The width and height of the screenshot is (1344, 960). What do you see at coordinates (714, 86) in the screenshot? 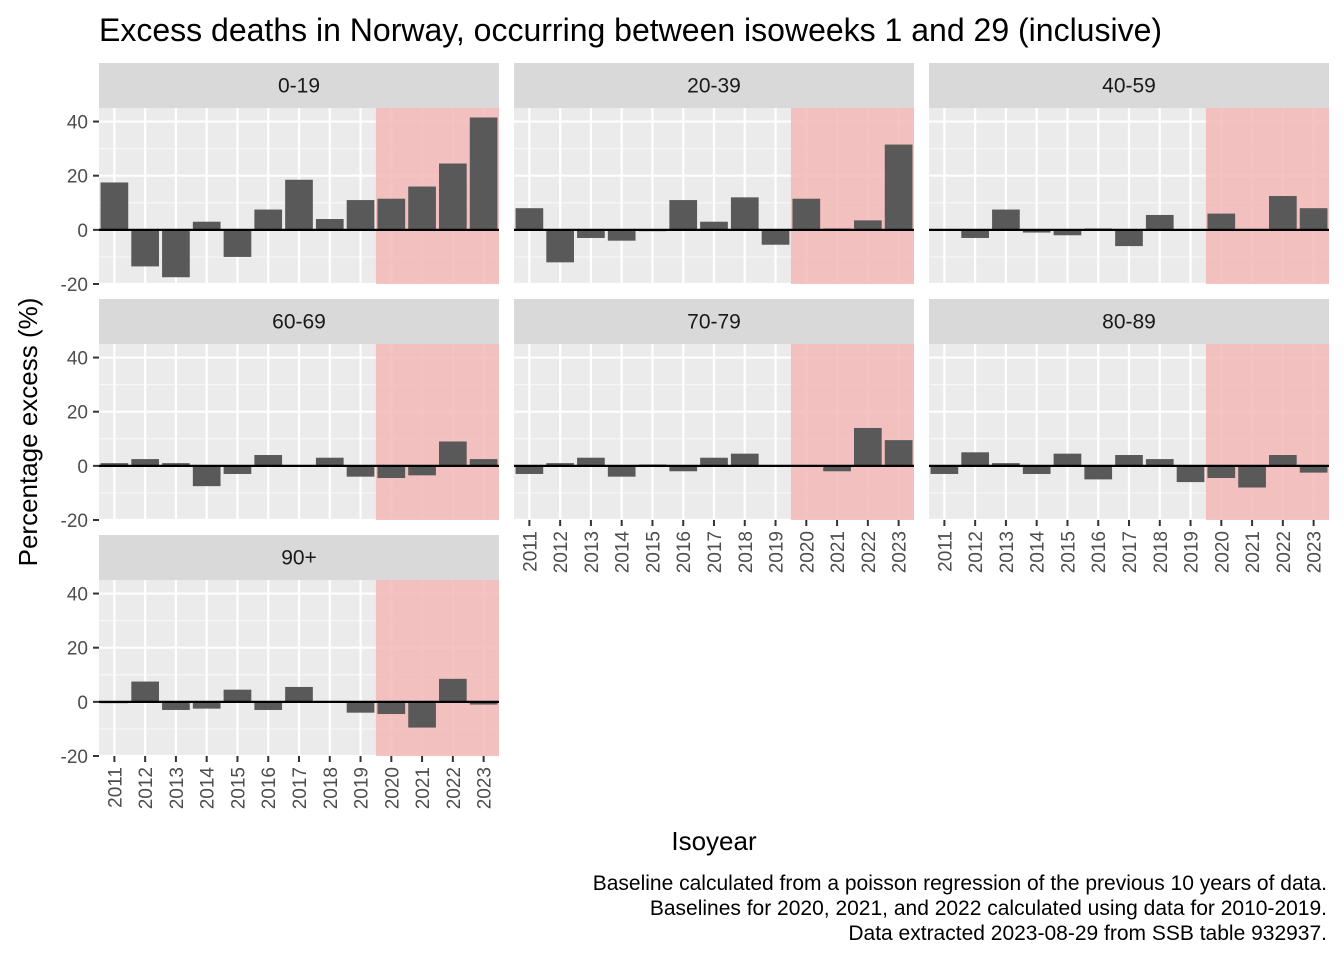
I see `facet-strip-label: 20-39` at bounding box center [714, 86].